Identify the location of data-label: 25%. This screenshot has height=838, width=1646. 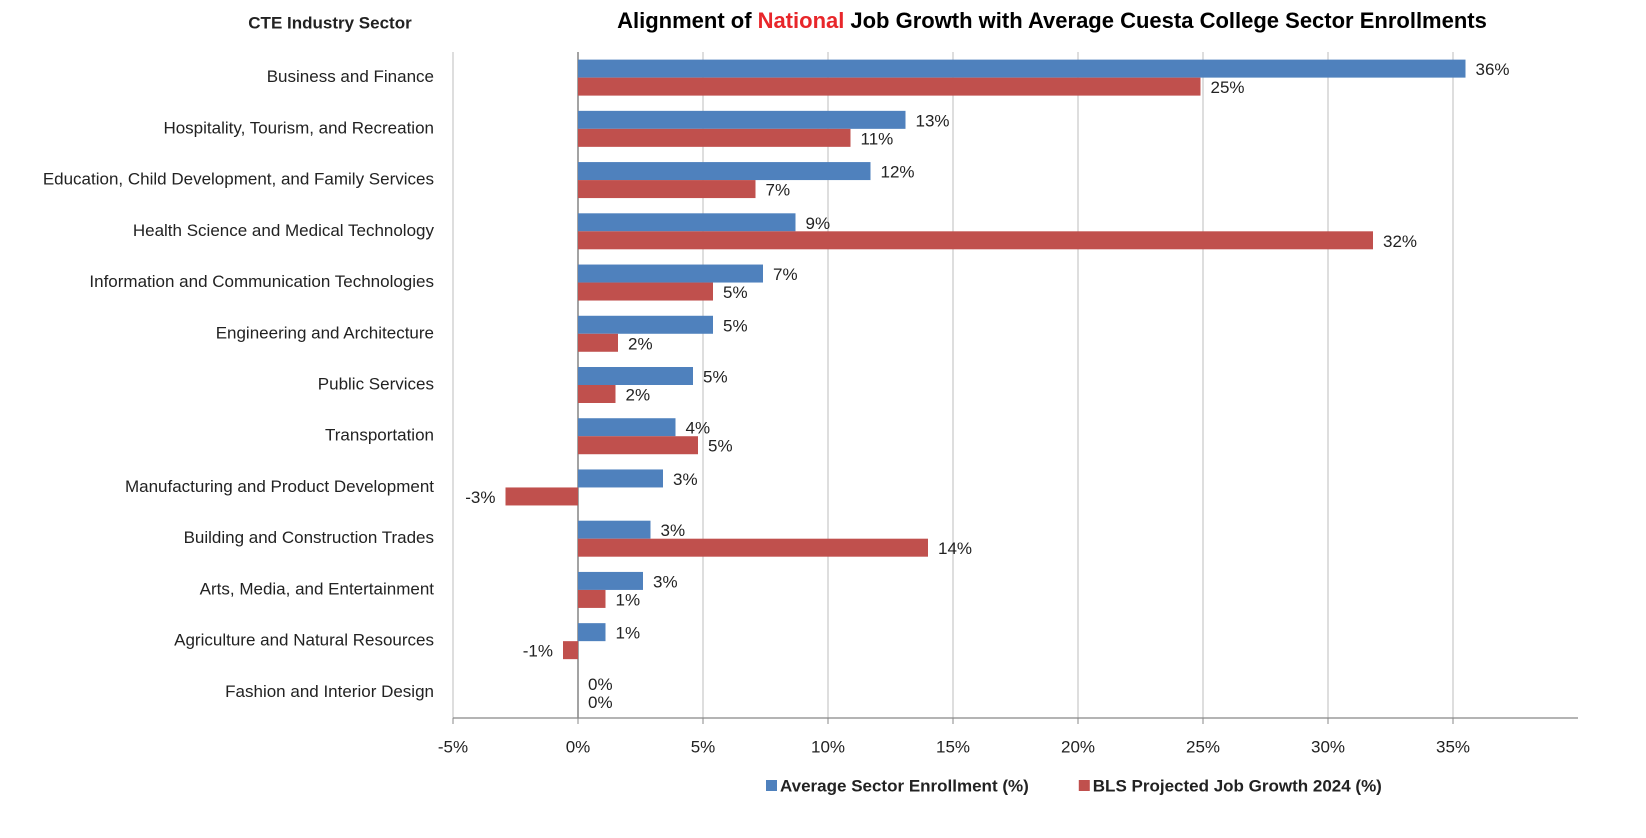
(1228, 87).